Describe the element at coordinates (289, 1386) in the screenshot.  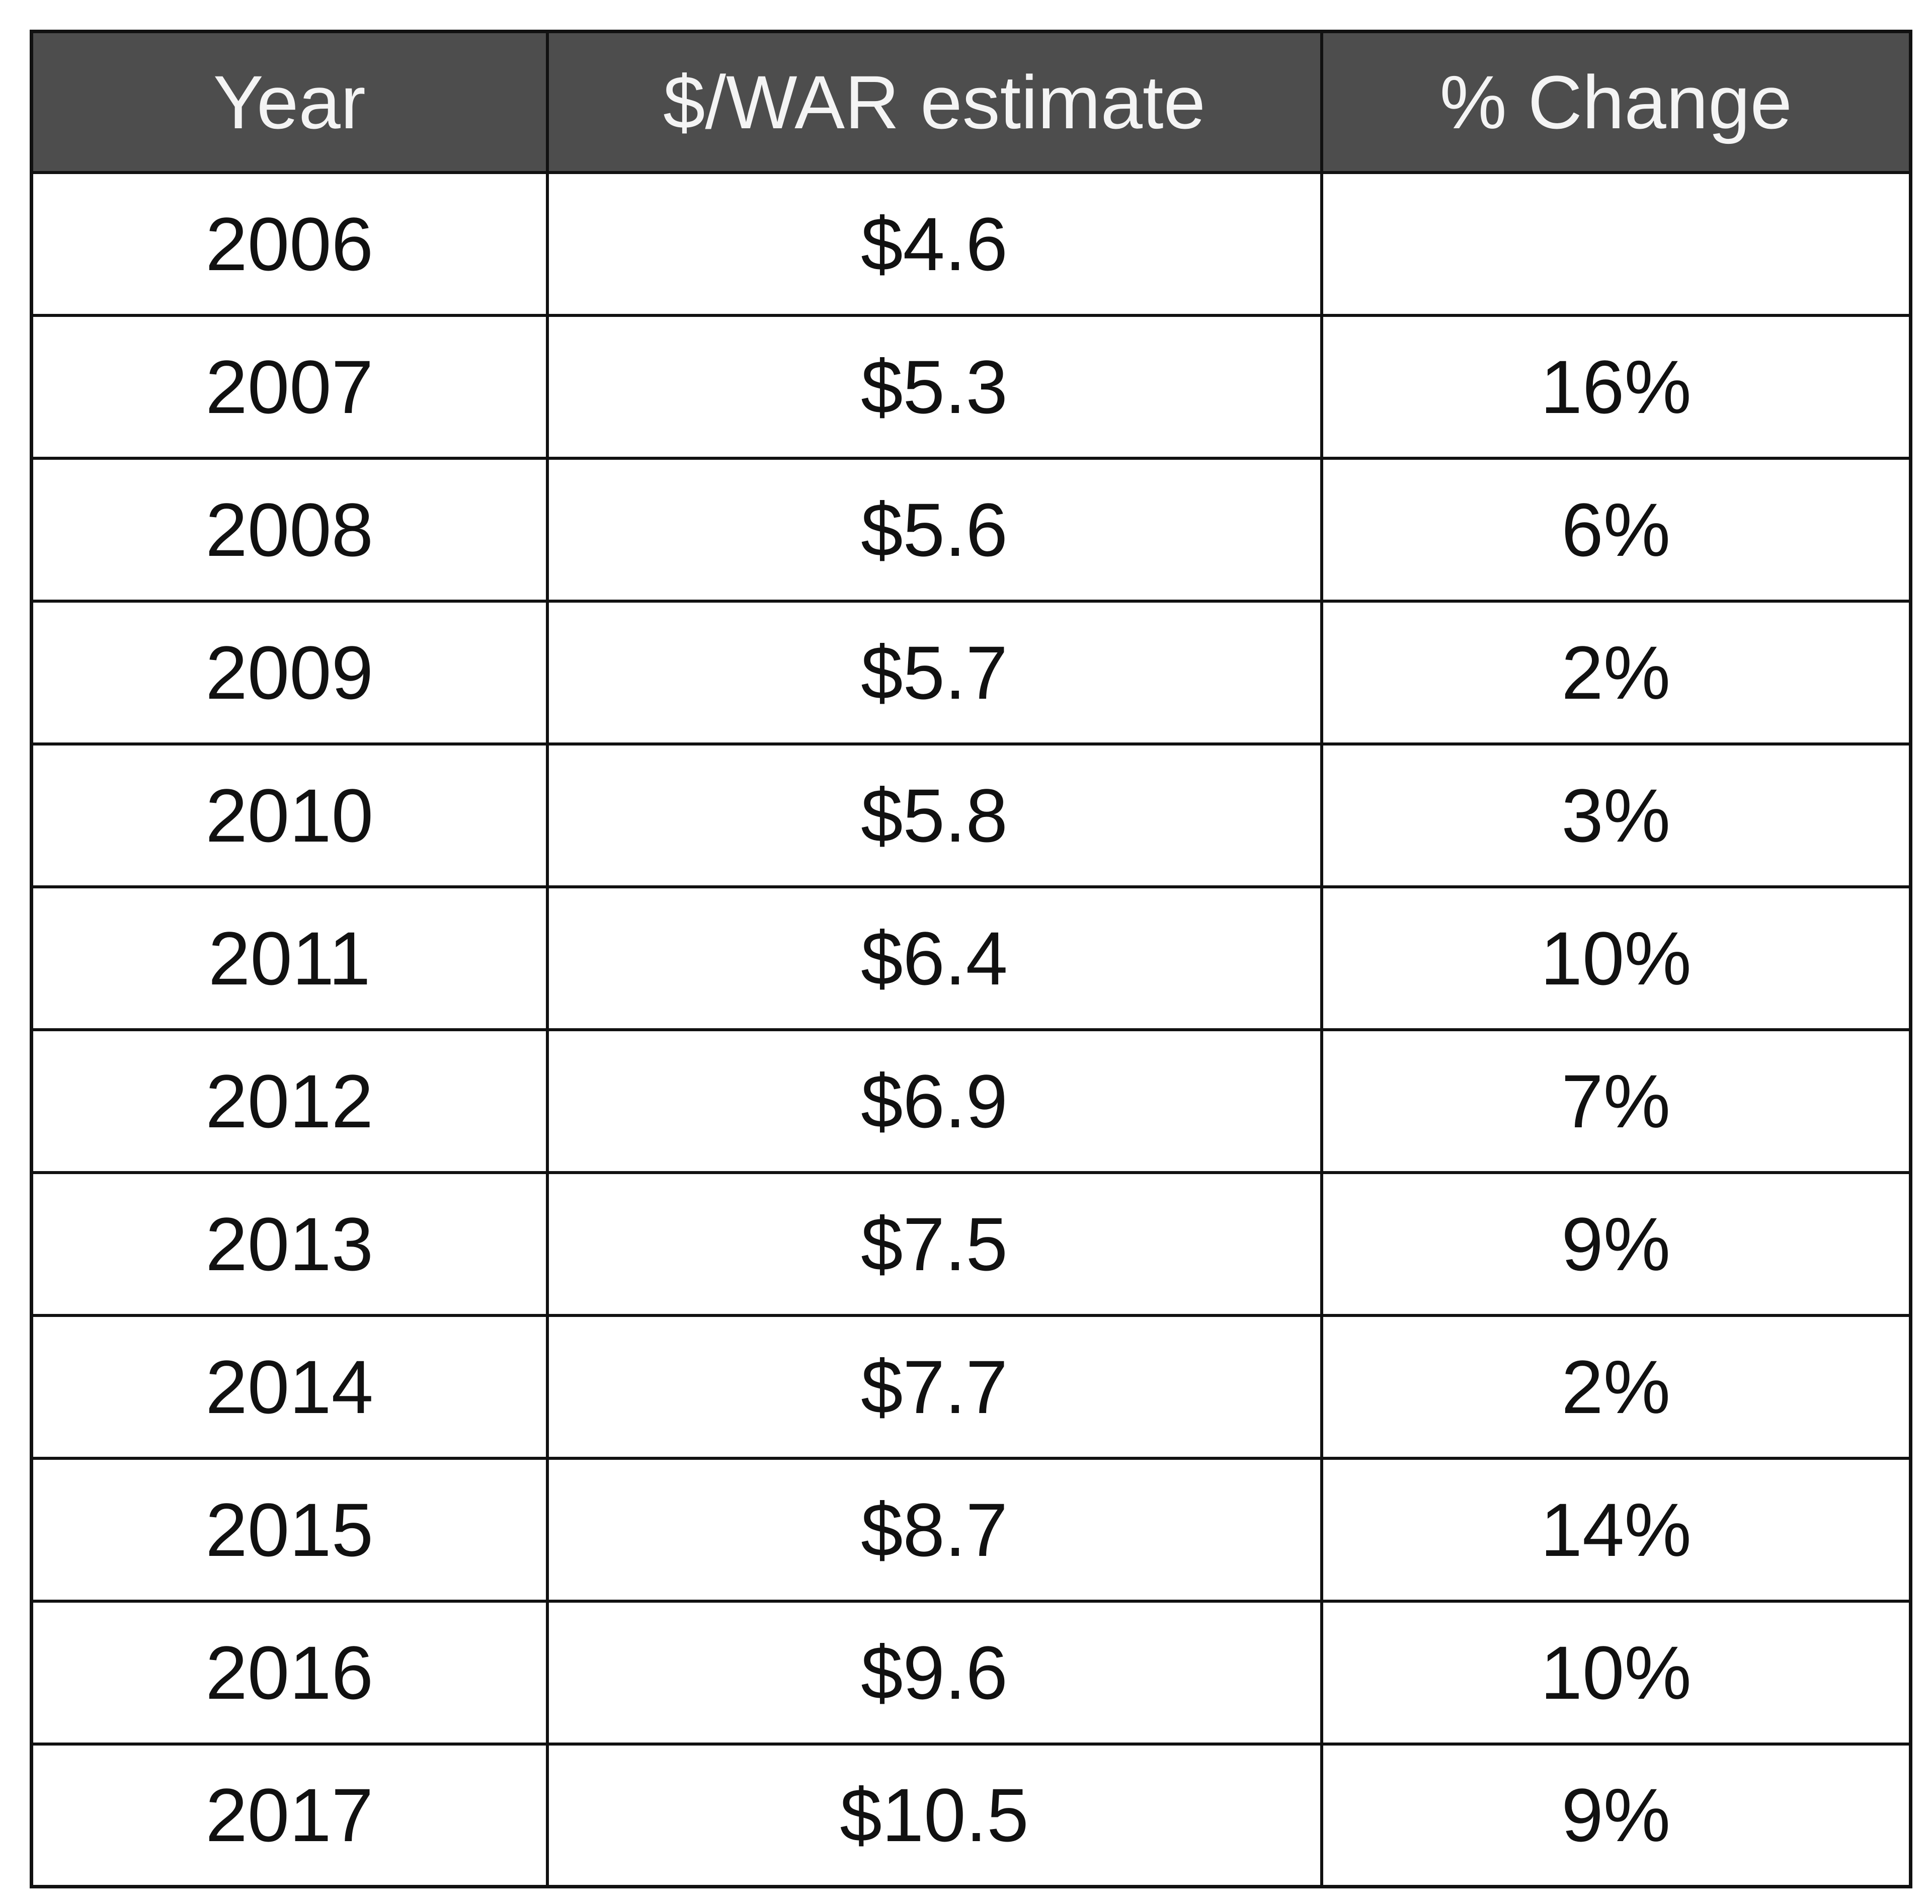
I see `year-cell: 2014` at that location.